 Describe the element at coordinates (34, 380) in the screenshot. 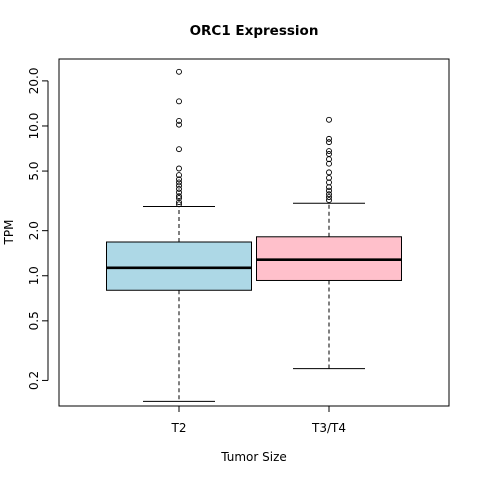

I see `y-tick-label: 0.2` at that location.